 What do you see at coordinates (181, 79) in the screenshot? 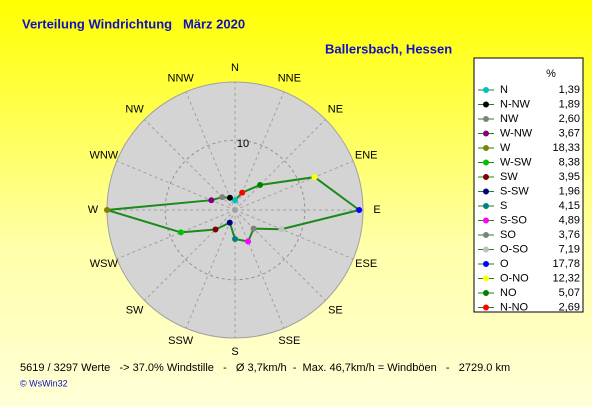
I see `direction-label: NNW` at bounding box center [181, 79].